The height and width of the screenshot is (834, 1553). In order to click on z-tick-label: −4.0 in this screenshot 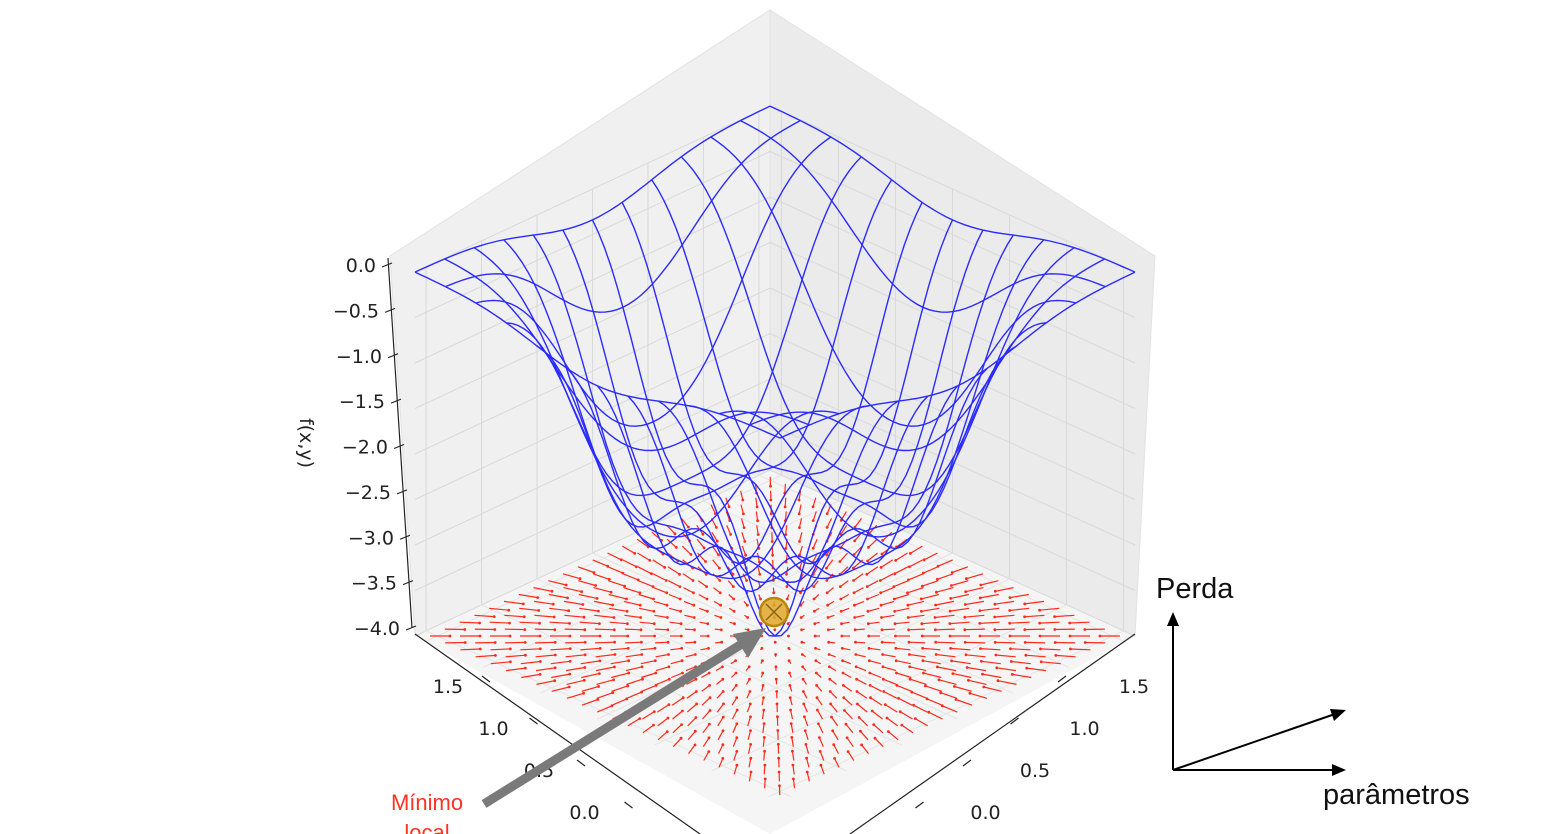, I will do `click(377, 629)`.